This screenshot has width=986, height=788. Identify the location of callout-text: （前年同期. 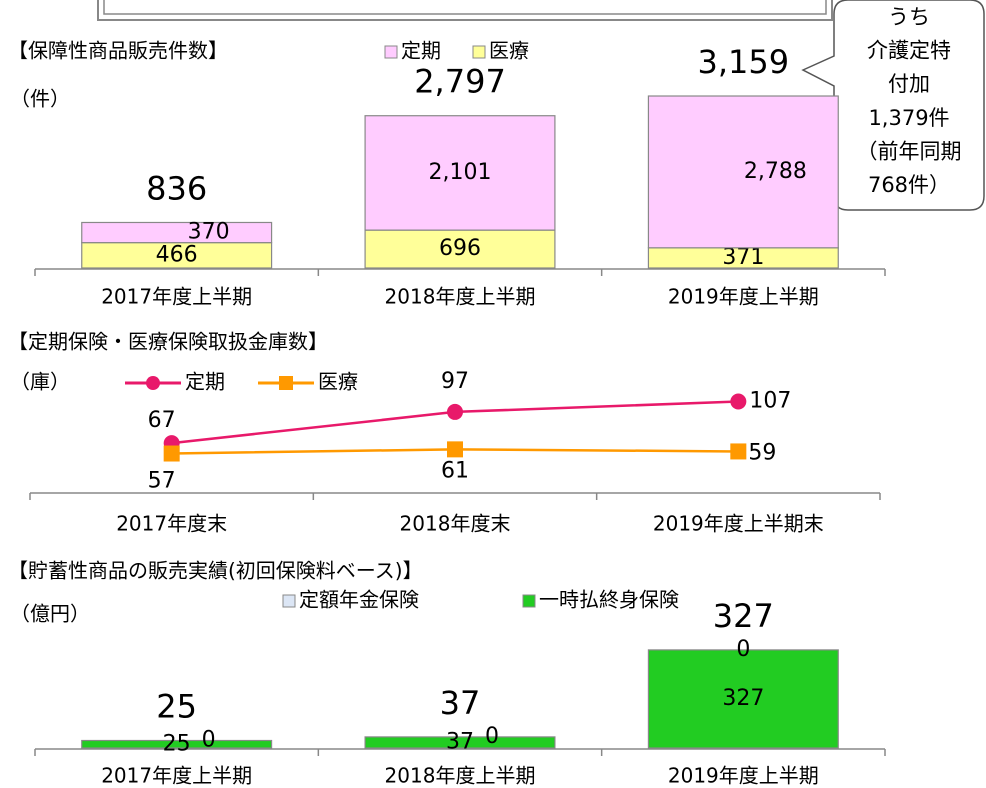
(909, 151).